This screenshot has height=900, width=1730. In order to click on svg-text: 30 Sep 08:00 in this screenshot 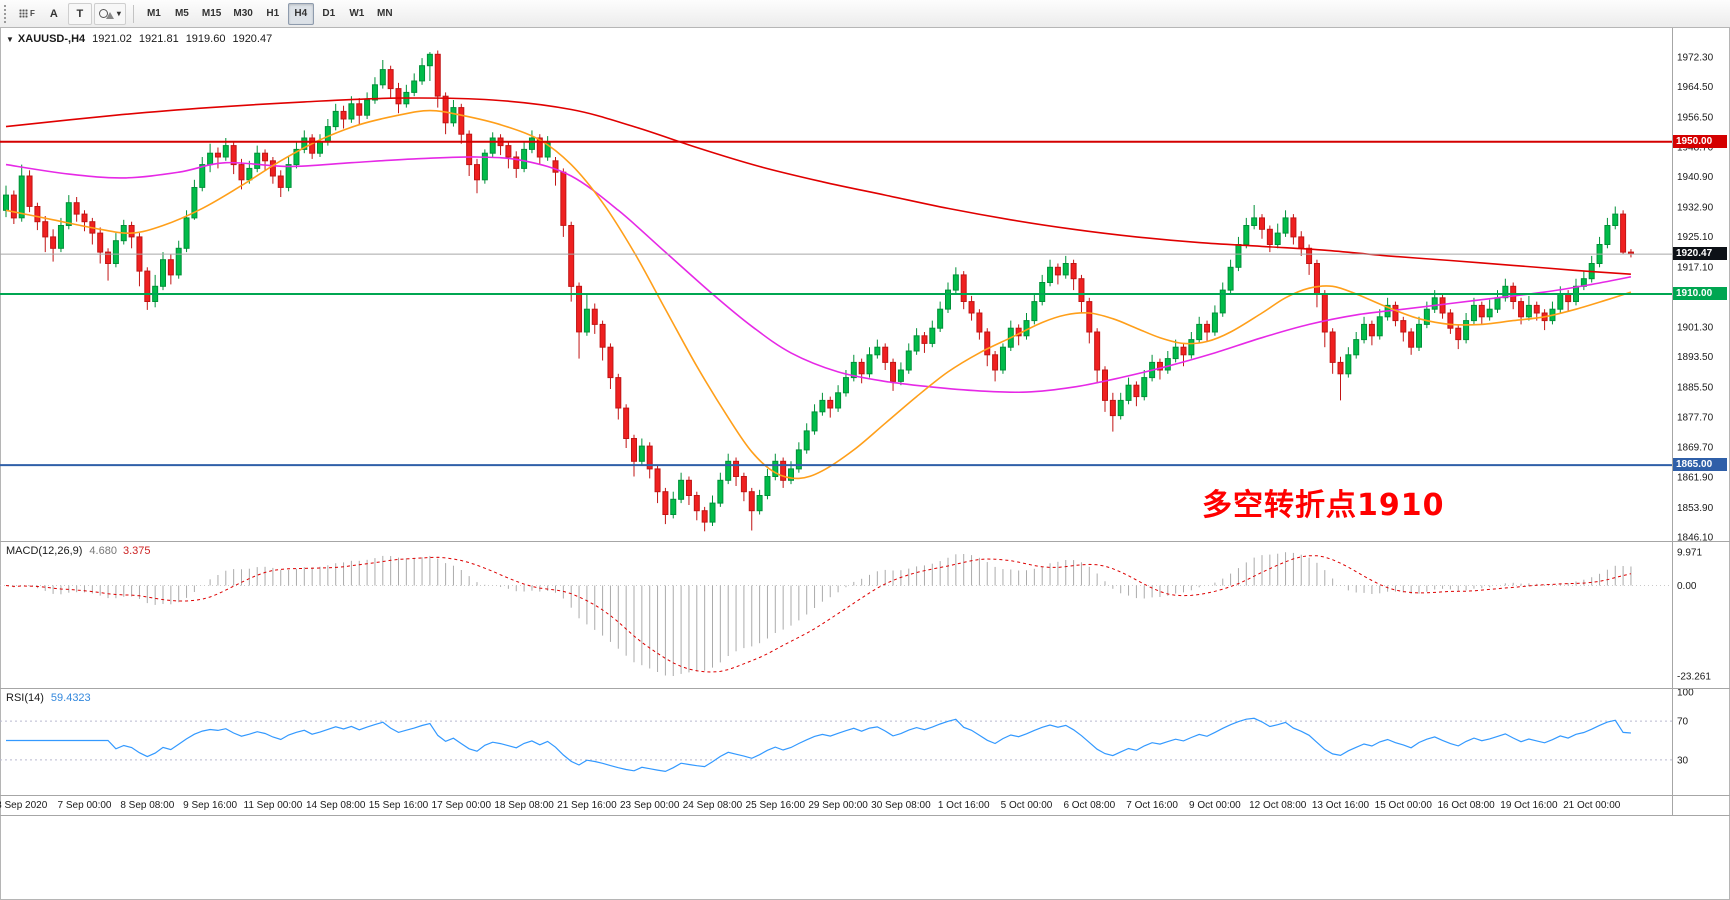, I will do `click(901, 805)`.